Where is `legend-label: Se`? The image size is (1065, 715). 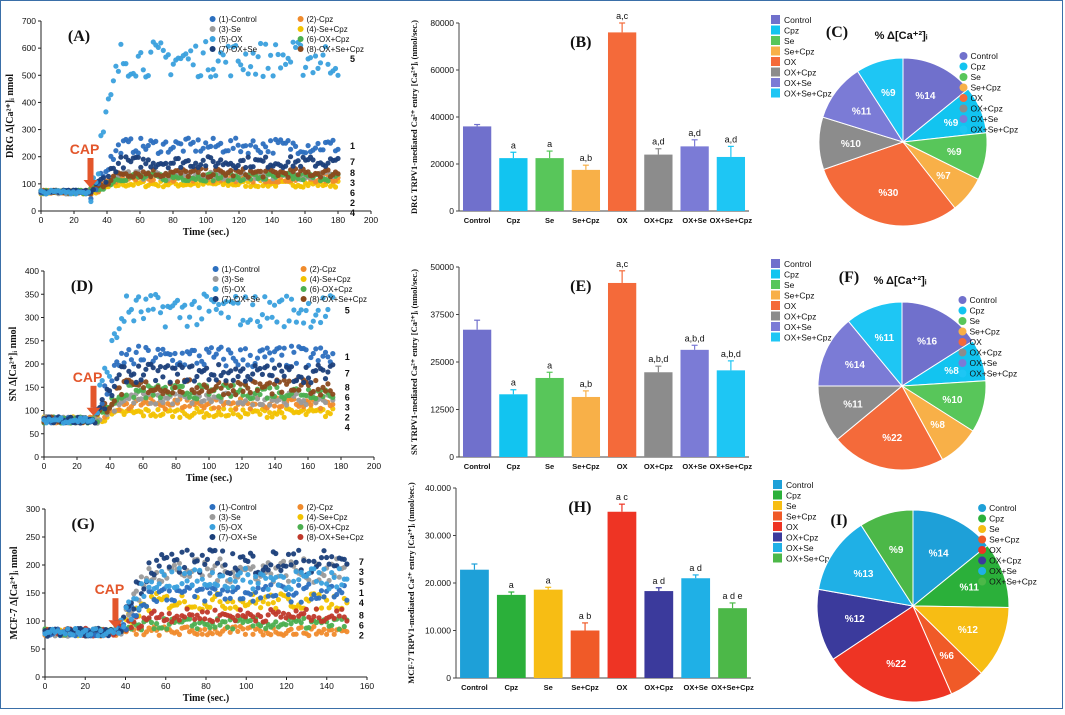
legend-label: Se is located at coordinates (791, 506).